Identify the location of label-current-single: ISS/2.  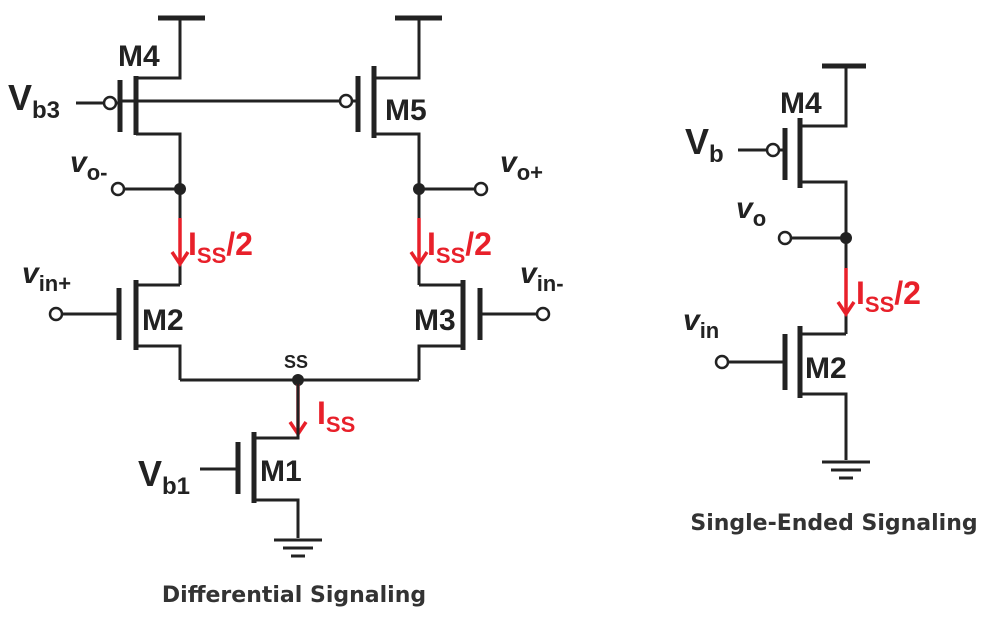
(888, 296).